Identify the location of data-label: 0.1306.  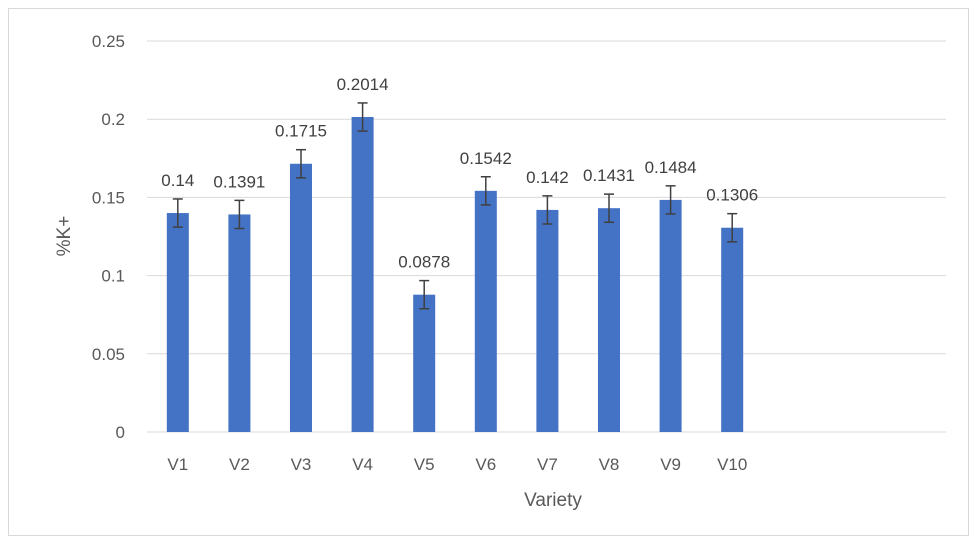
(732, 195).